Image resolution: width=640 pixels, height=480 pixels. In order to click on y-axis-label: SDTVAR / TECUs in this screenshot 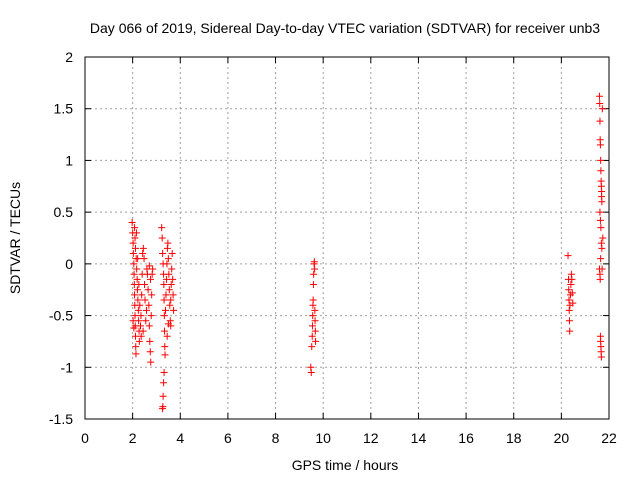, I will do `click(15, 238)`.